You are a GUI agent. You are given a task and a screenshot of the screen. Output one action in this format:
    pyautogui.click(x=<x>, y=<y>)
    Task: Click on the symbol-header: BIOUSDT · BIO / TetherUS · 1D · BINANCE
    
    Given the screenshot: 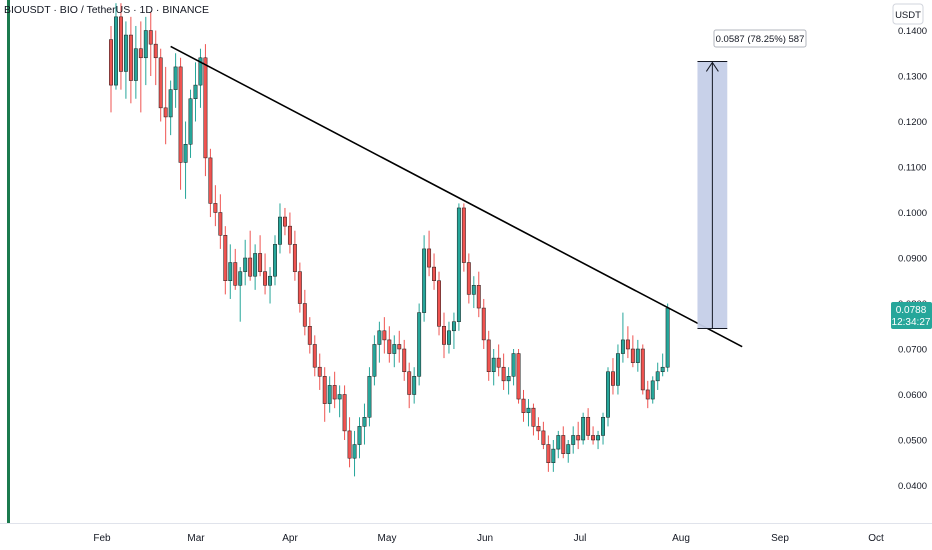 What is the action you would take?
    pyautogui.click(x=106, y=10)
    